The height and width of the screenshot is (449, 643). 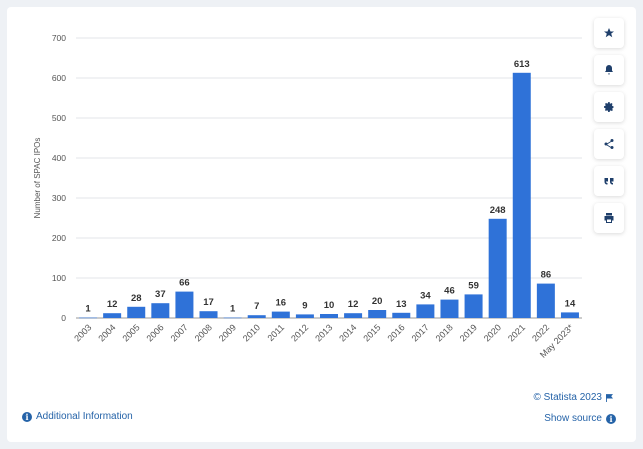 What do you see at coordinates (59, 38) in the screenshot?
I see `y-tick-label: 700` at bounding box center [59, 38].